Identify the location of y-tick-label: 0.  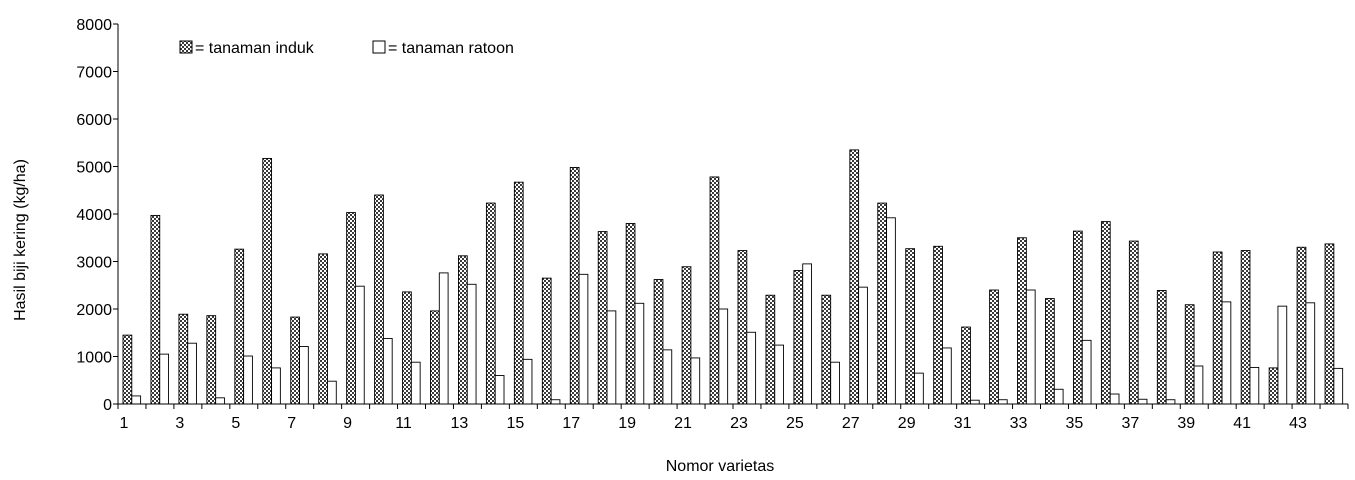
(107, 405).